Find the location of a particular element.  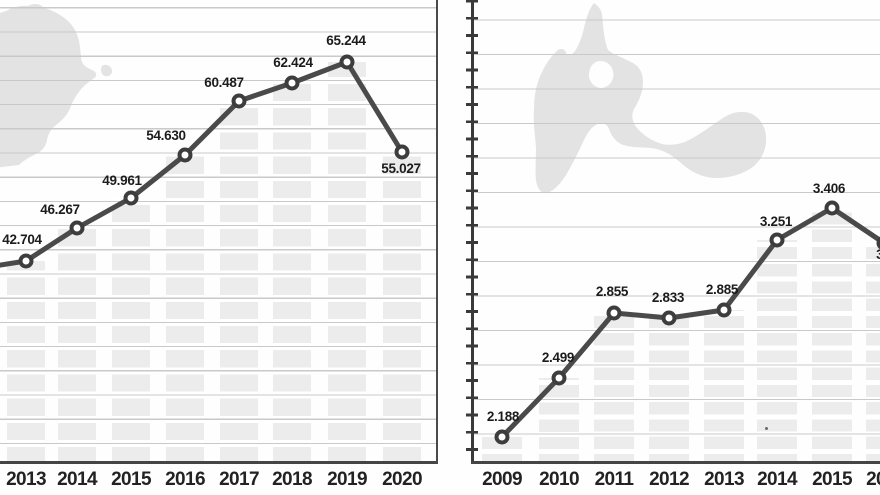

x-tick-label: 2017 is located at coordinates (239, 479).